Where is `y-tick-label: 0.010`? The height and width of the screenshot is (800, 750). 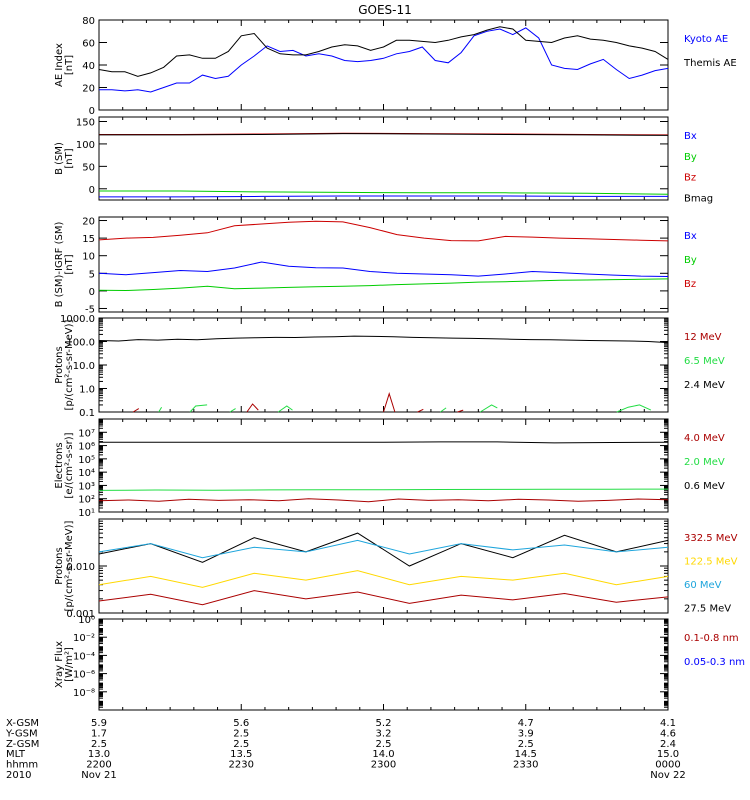
y-tick-label: 0.010 is located at coordinates (80, 567).